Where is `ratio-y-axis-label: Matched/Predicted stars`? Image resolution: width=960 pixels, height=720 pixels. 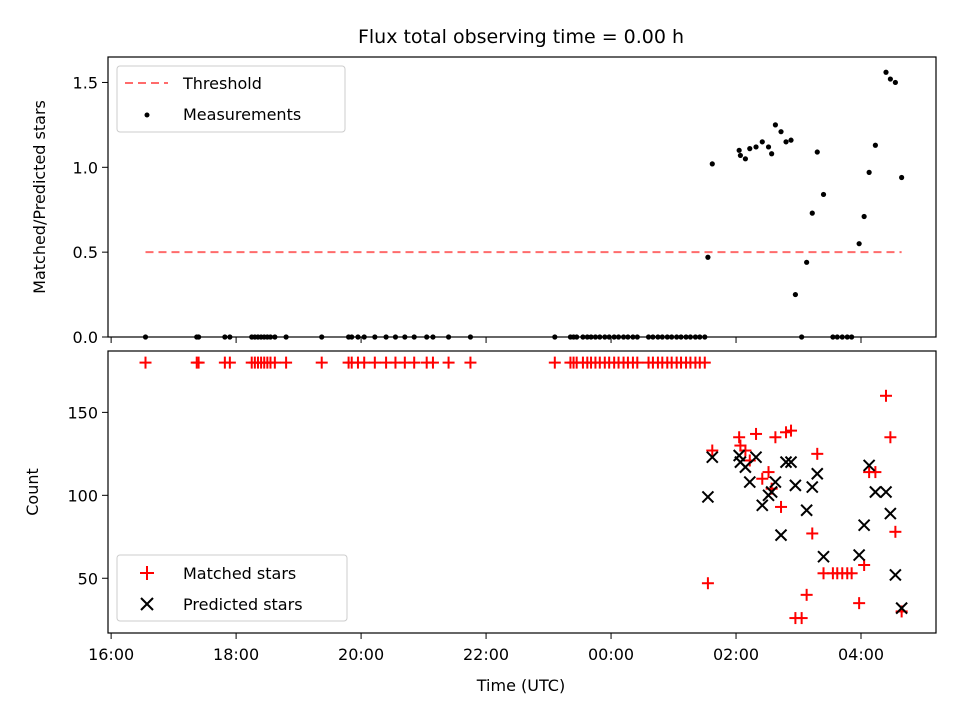
ratio-y-axis-label: Matched/Predicted stars is located at coordinates (39, 197).